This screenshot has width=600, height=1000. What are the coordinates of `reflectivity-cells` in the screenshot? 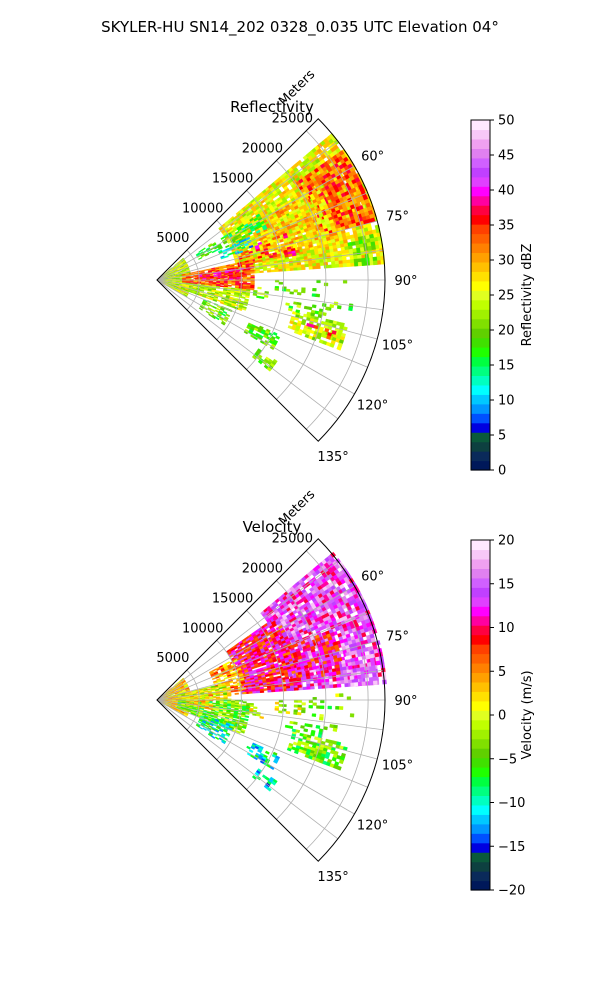 It's located at (271, 252).